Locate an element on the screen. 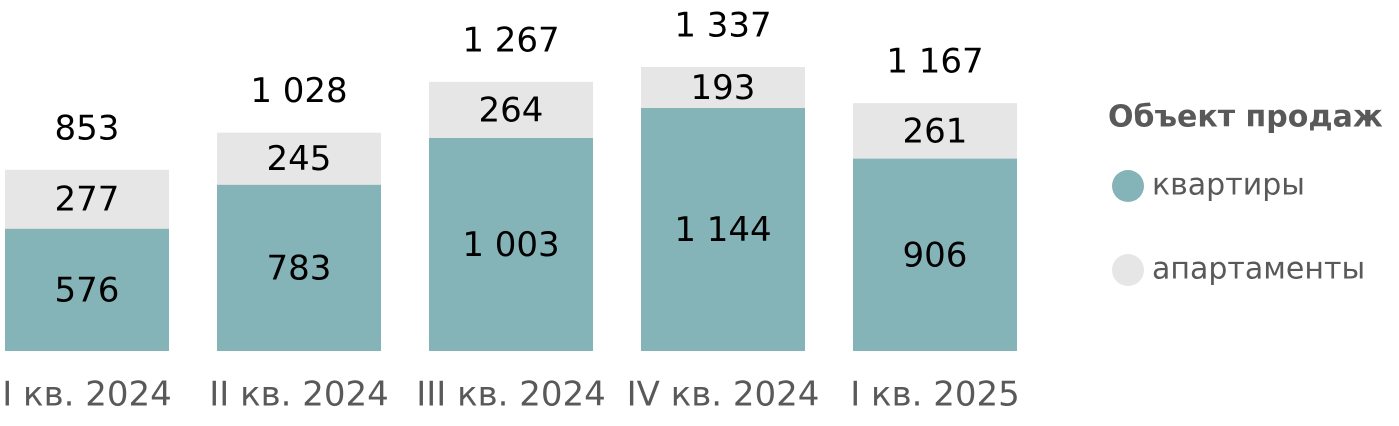  value-label: 277 is located at coordinates (87, 200).